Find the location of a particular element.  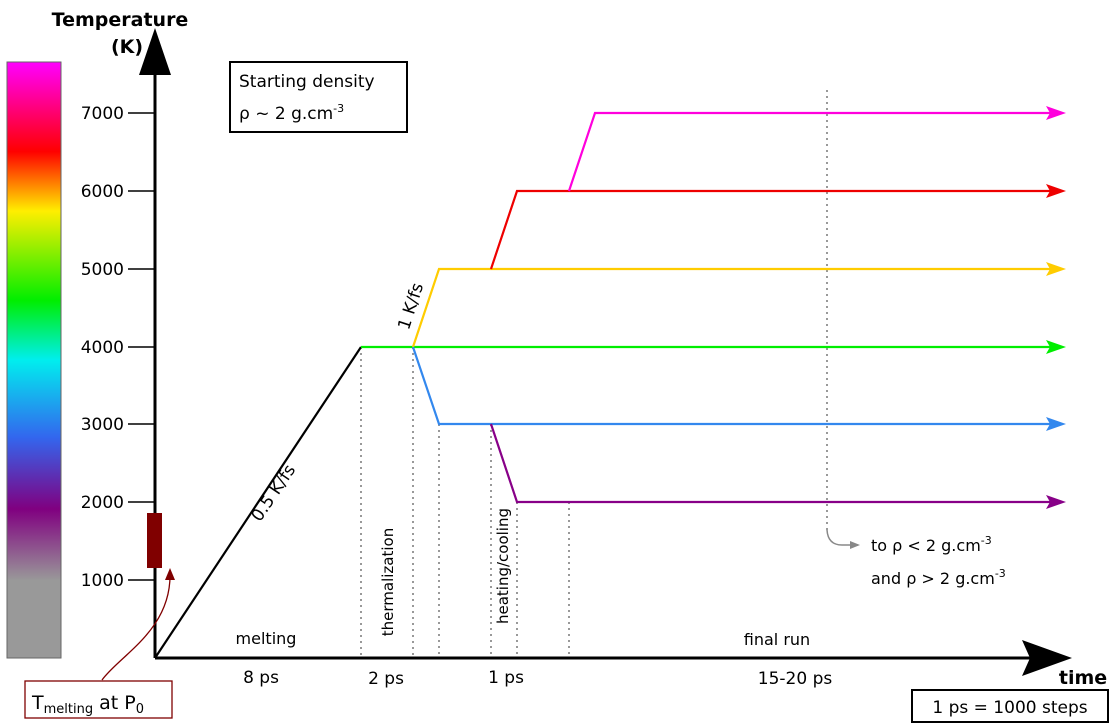

path-2000K is located at coordinates (773, 463).